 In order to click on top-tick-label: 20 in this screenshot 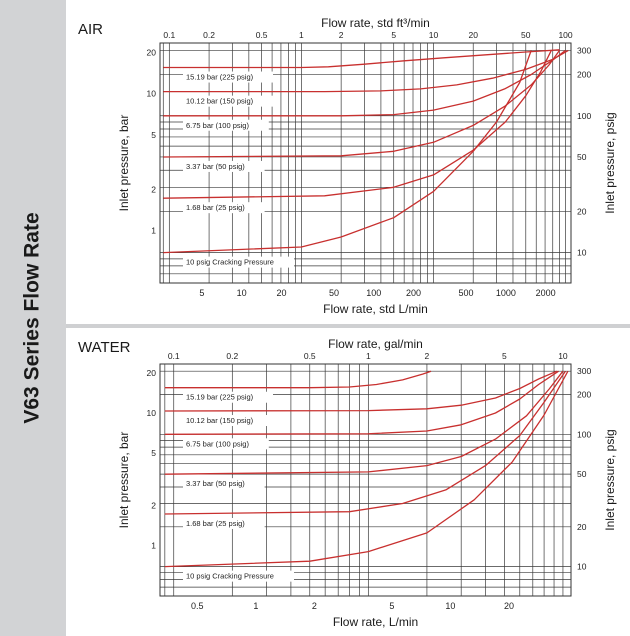, I will do `click(473, 35)`.